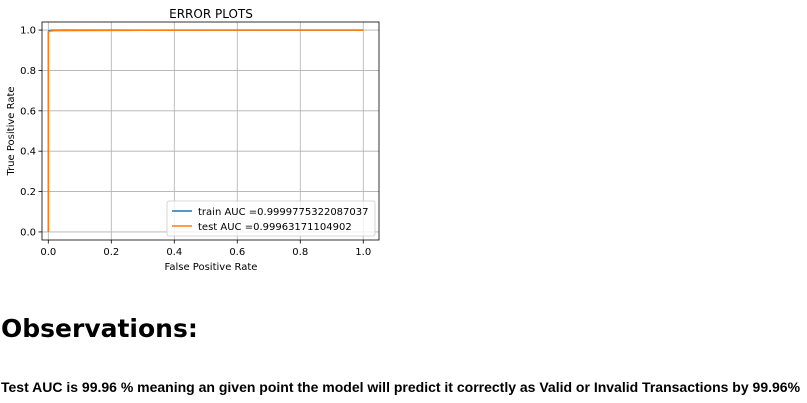  I want to click on legend-label-train: train AUC =0.9999775322087037, so click(283, 212).